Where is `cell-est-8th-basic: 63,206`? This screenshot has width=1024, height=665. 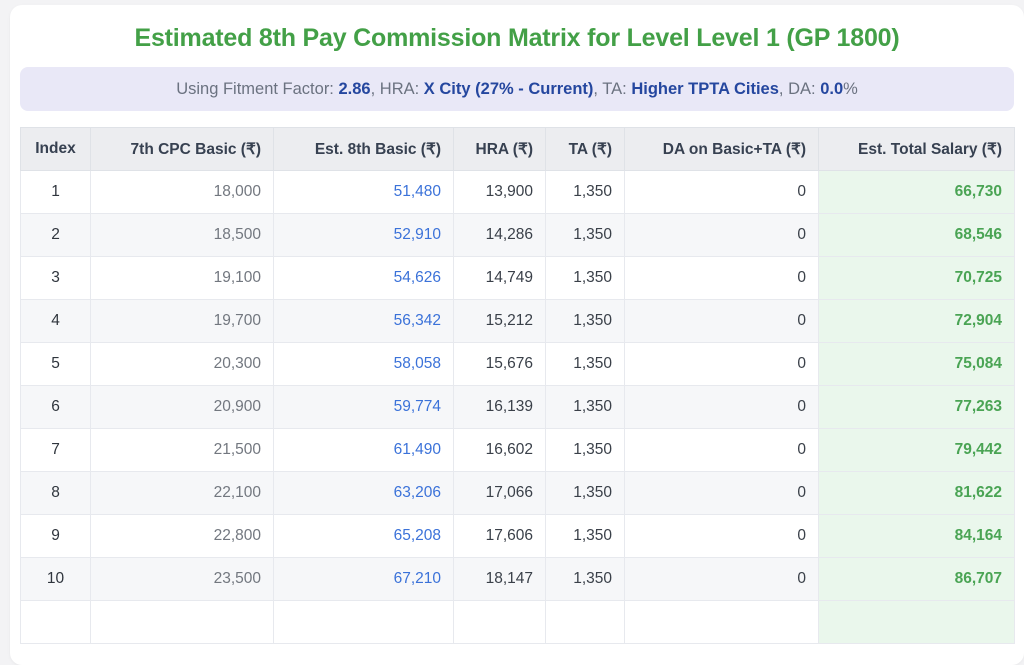 cell-est-8th-basic: 63,206 is located at coordinates (363, 493).